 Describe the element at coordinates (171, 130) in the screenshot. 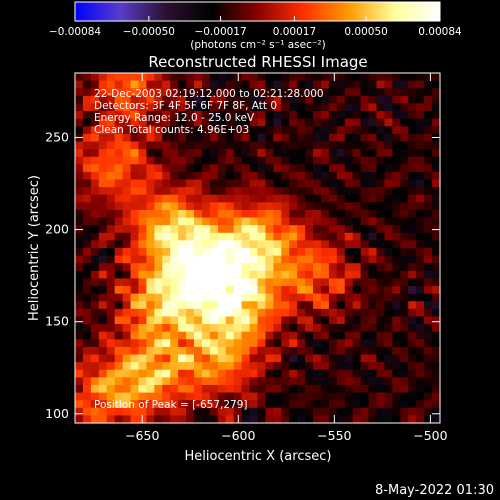

I see `annotation-clean-counts: Clean Total counts: 4.96E+03` at that location.